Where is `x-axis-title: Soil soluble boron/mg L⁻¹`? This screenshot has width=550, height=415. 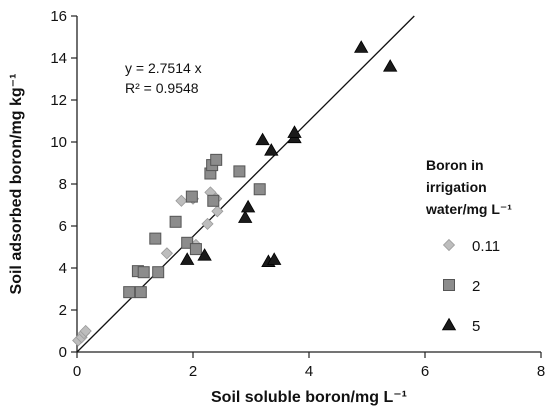
x-axis-title: Soil soluble boron/mg L⁻¹ is located at coordinates (309, 397).